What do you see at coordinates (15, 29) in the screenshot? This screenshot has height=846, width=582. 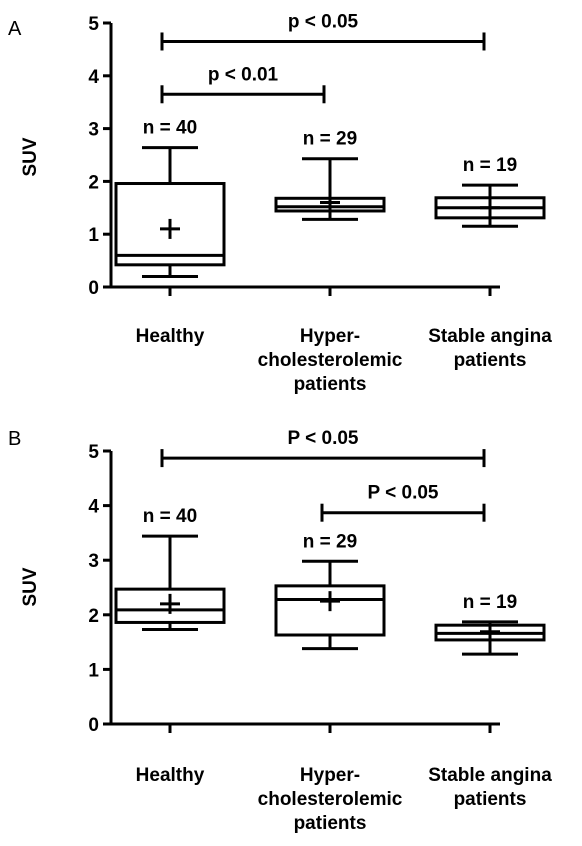 I see `panel-letter-a: A` at bounding box center [15, 29].